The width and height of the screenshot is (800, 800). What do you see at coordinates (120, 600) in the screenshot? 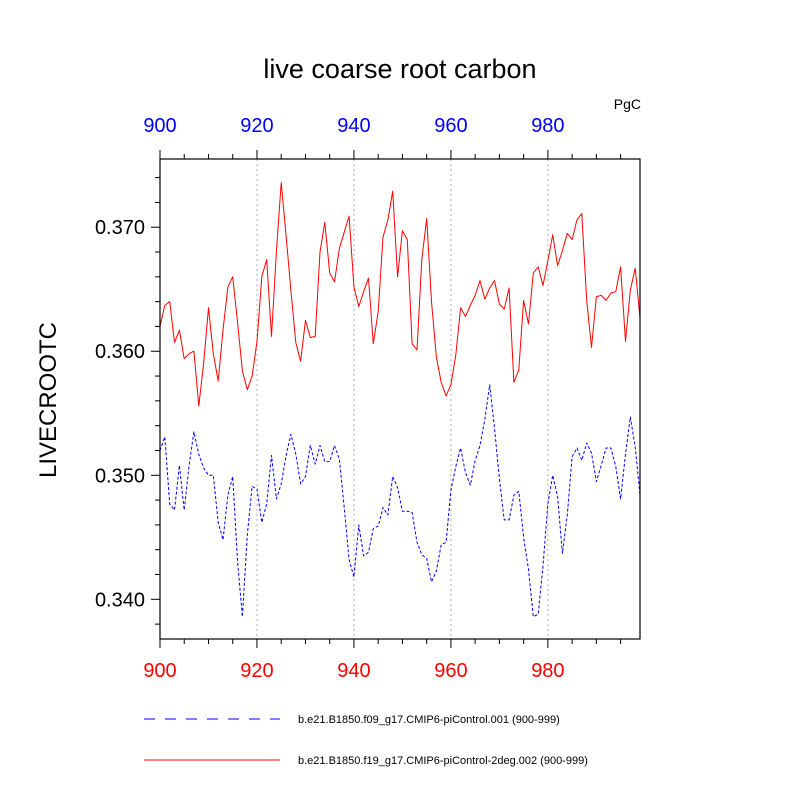
I see `y-tick-label: 0.340` at bounding box center [120, 600].